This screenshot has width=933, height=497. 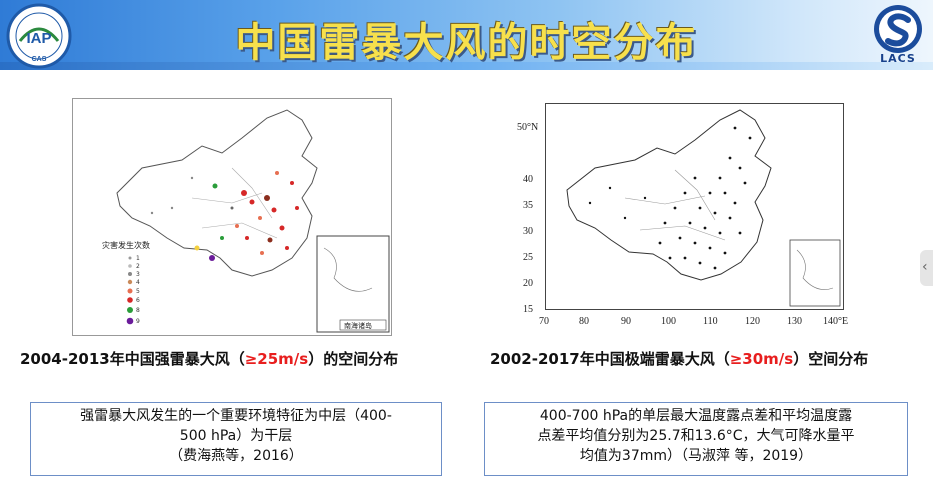 What do you see at coordinates (466, 43) in the screenshot?
I see `page-title: 中国雷暴大风的时空分布` at bounding box center [466, 43].